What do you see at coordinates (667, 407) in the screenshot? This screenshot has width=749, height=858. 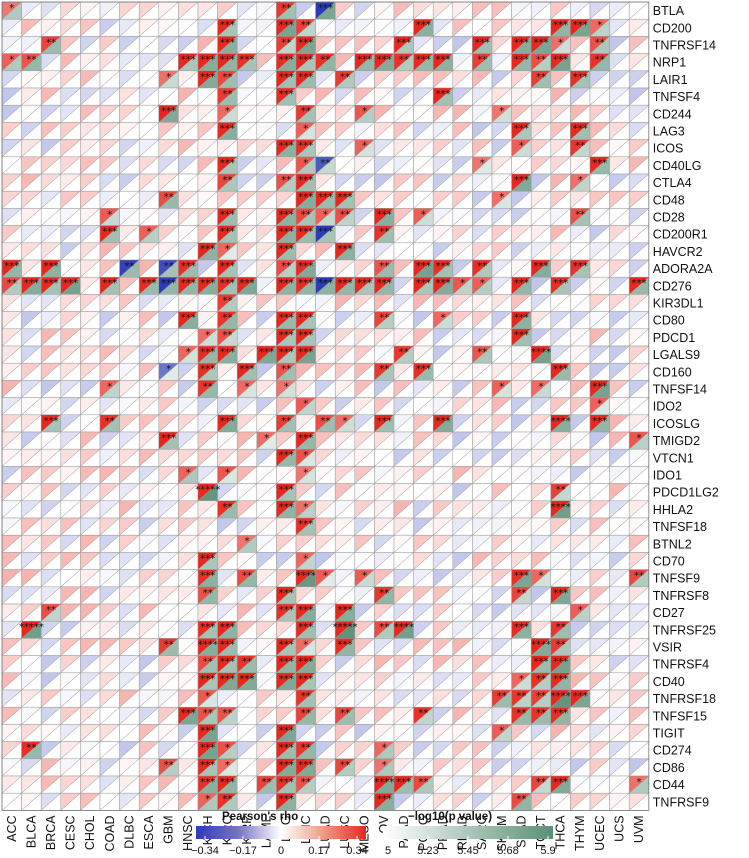 I see `row-label: IDO2` at bounding box center [667, 407].